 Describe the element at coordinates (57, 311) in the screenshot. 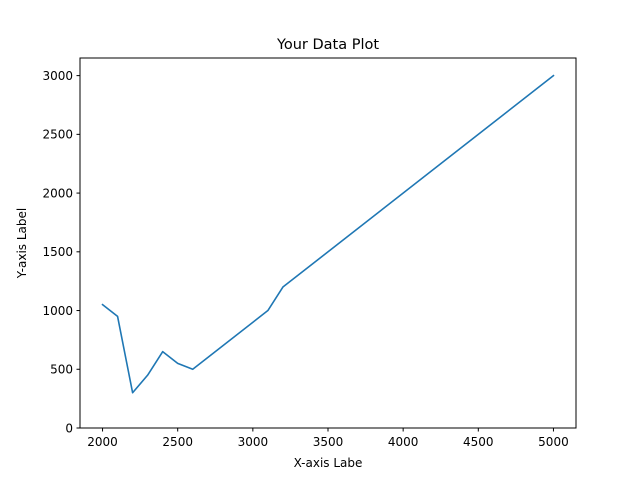

I see `y-tick-label: 1000` at that location.